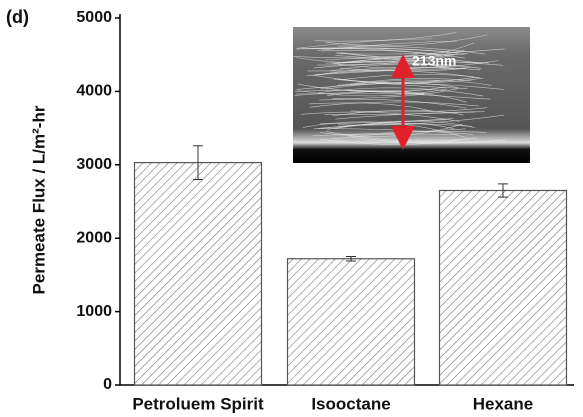  I want to click on x-tick-label: Hexane, so click(503, 403).